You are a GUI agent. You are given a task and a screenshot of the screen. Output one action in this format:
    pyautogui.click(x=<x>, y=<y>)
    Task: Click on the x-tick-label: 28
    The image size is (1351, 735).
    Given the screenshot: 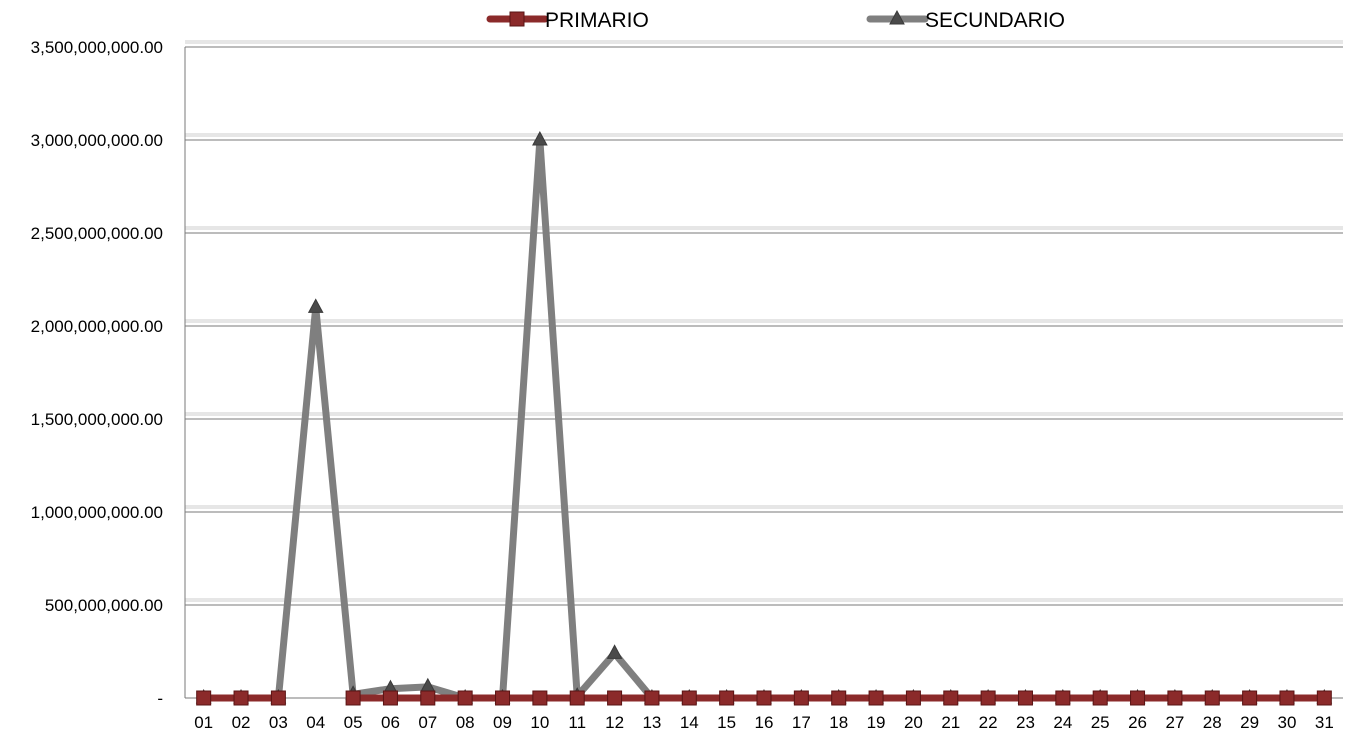 What is the action you would take?
    pyautogui.click(x=1212, y=722)
    